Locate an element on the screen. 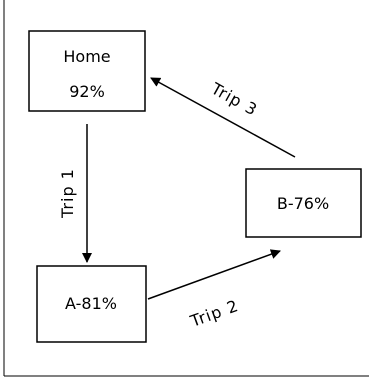  node-home: Home 92% is located at coordinates (87, 71).